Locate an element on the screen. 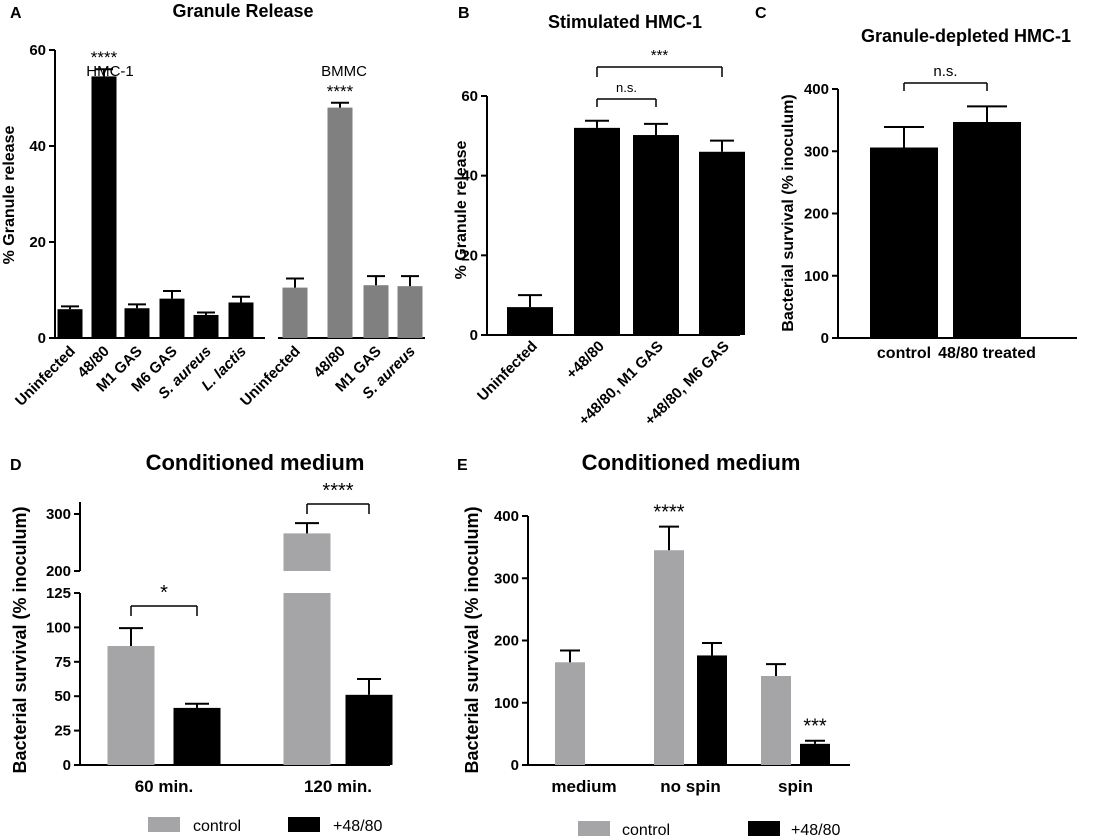  panel-c-y-tick-label: 200 is located at coordinates (816, 214).